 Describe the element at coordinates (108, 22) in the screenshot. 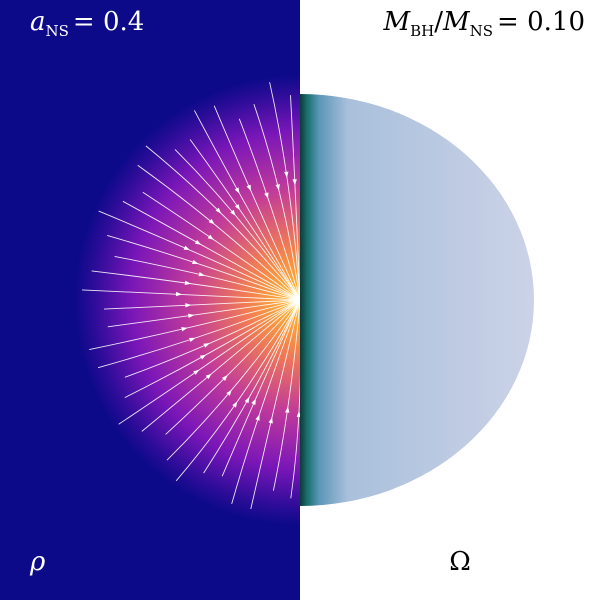

I see `value: = 0.4` at that location.